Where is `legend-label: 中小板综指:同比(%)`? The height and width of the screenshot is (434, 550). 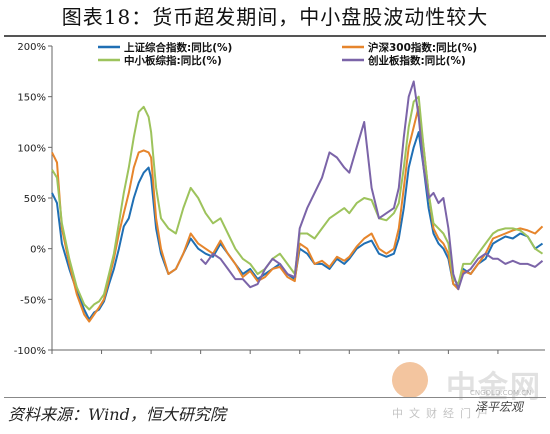
legend-label: 中小板综指:同比(%) is located at coordinates (173, 60).